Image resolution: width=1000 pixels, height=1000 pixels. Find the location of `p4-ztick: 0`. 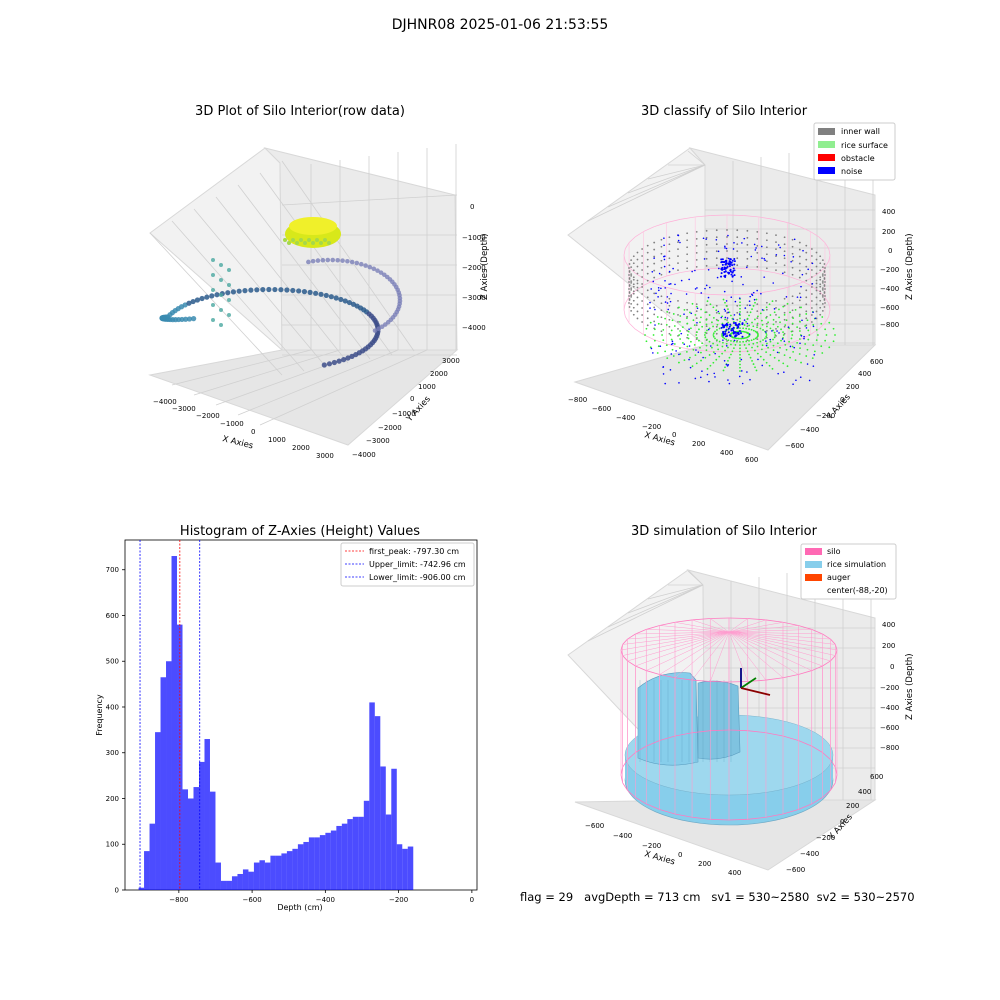

p4-ztick: 0 is located at coordinates (892, 667).